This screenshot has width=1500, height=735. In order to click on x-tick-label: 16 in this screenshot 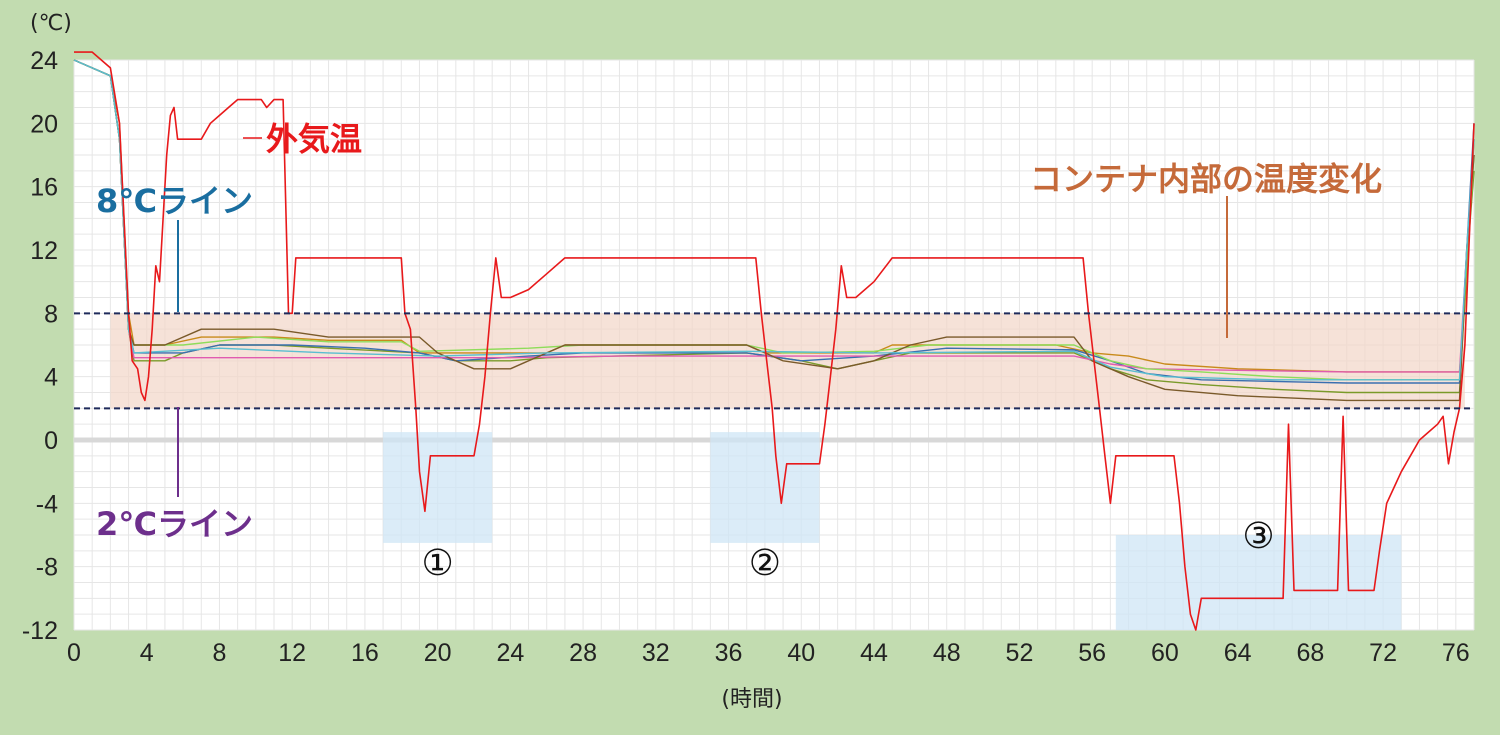, I will do `click(365, 653)`.